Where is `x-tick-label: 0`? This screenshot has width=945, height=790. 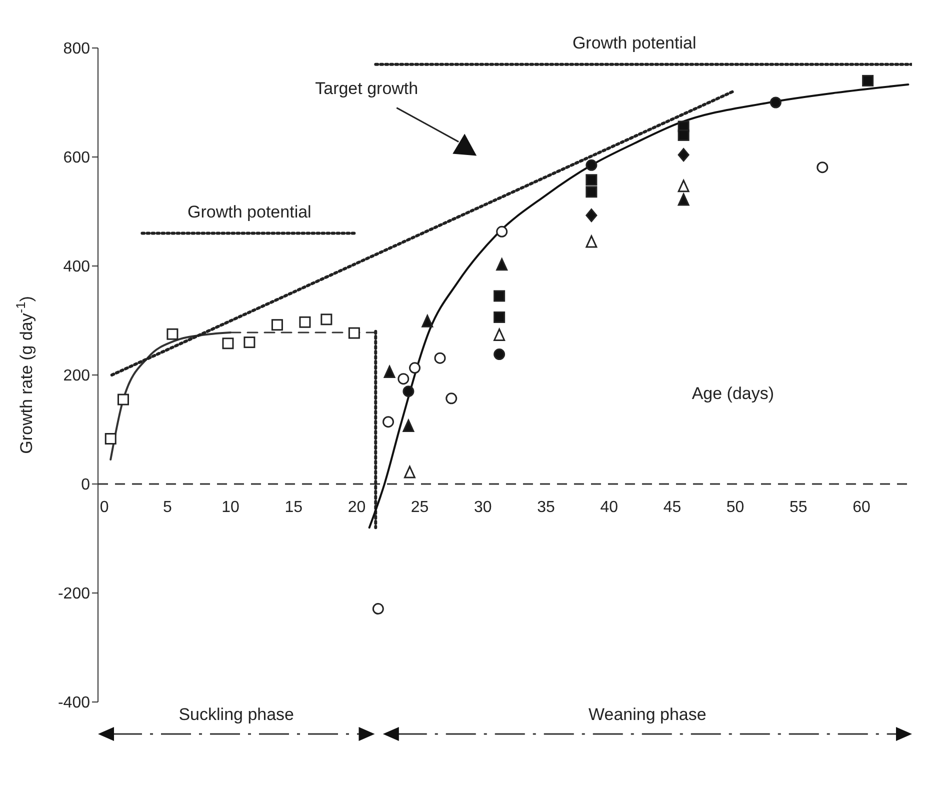 x-tick-label: 0 is located at coordinates (104, 507).